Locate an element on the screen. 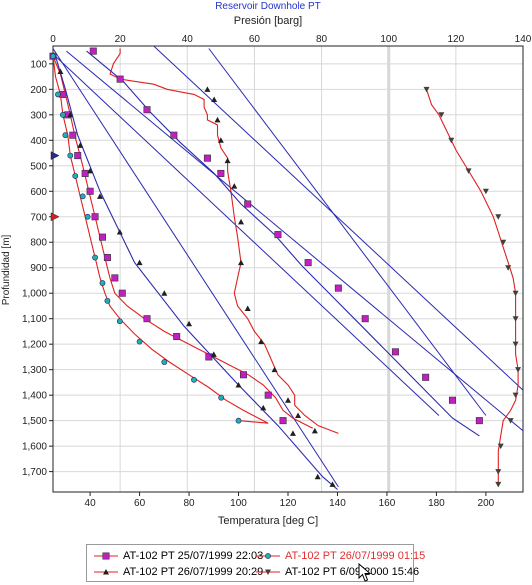 This screenshot has height=585, width=532. legend-item-1: AT-102 PT 25/07/1999 22:03 is located at coordinates (178, 556).